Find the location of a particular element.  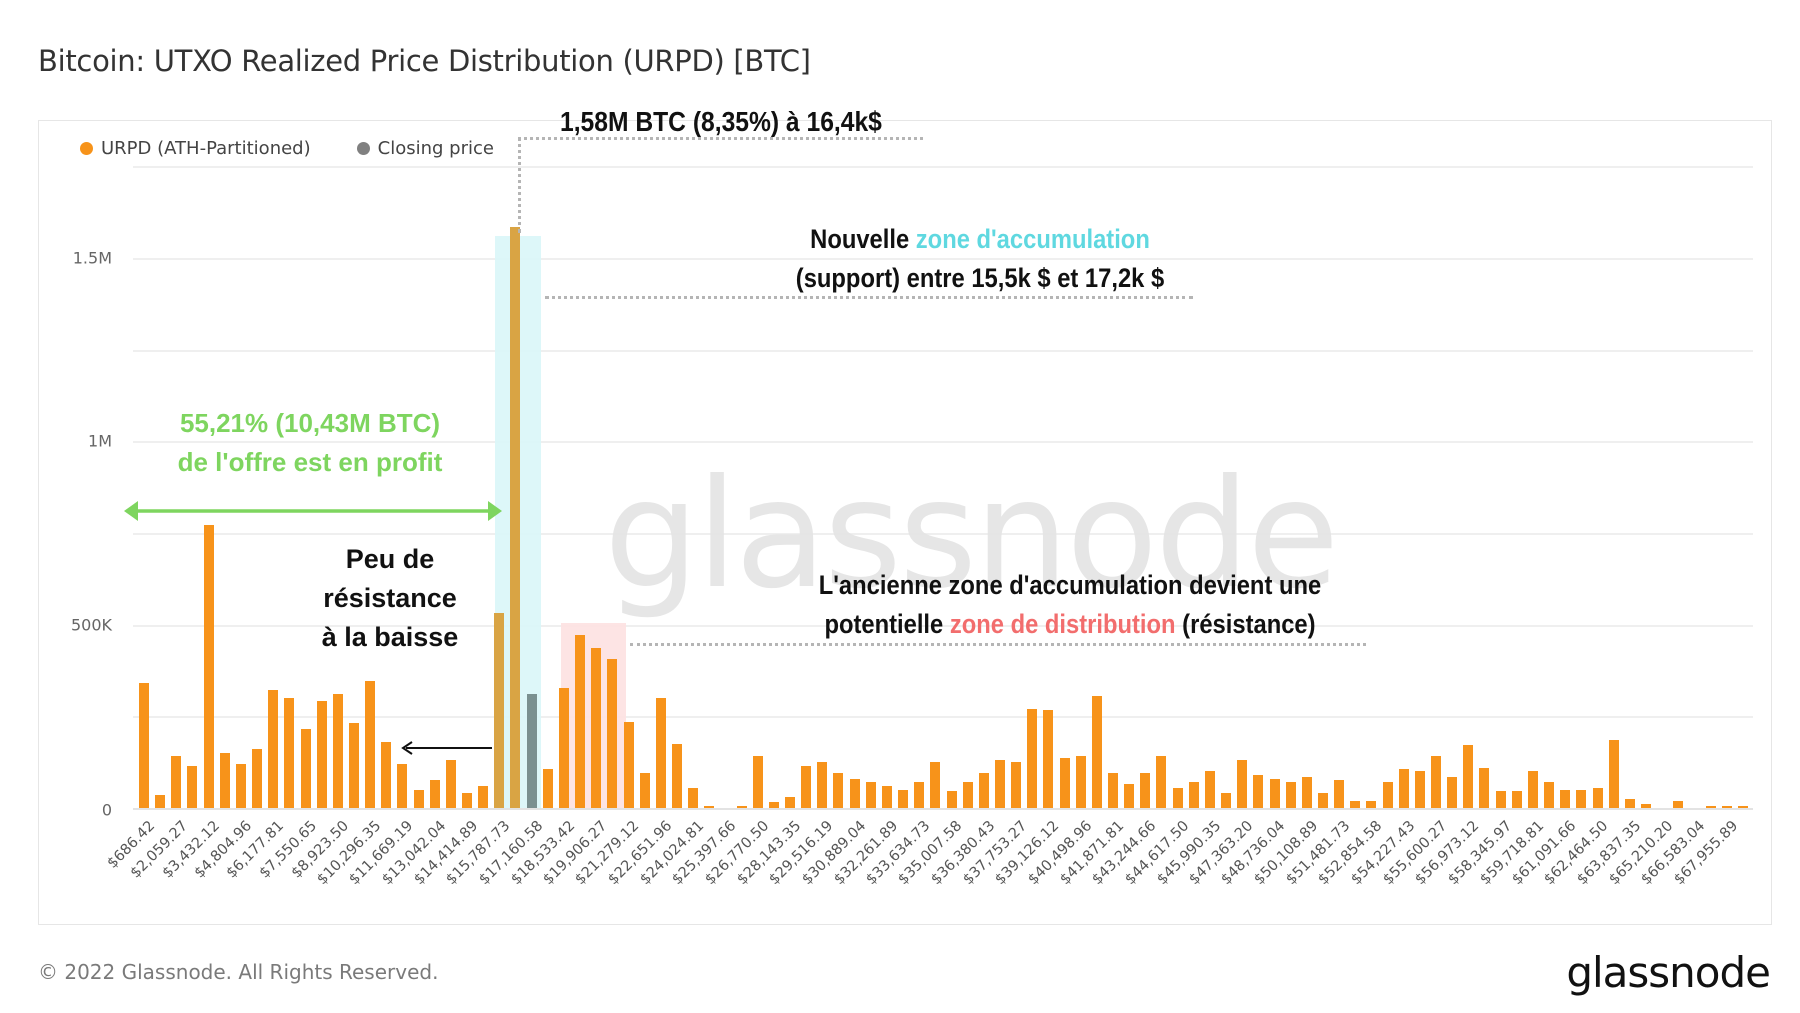

legend-item-closing-price: Closing price is located at coordinates (425, 148).